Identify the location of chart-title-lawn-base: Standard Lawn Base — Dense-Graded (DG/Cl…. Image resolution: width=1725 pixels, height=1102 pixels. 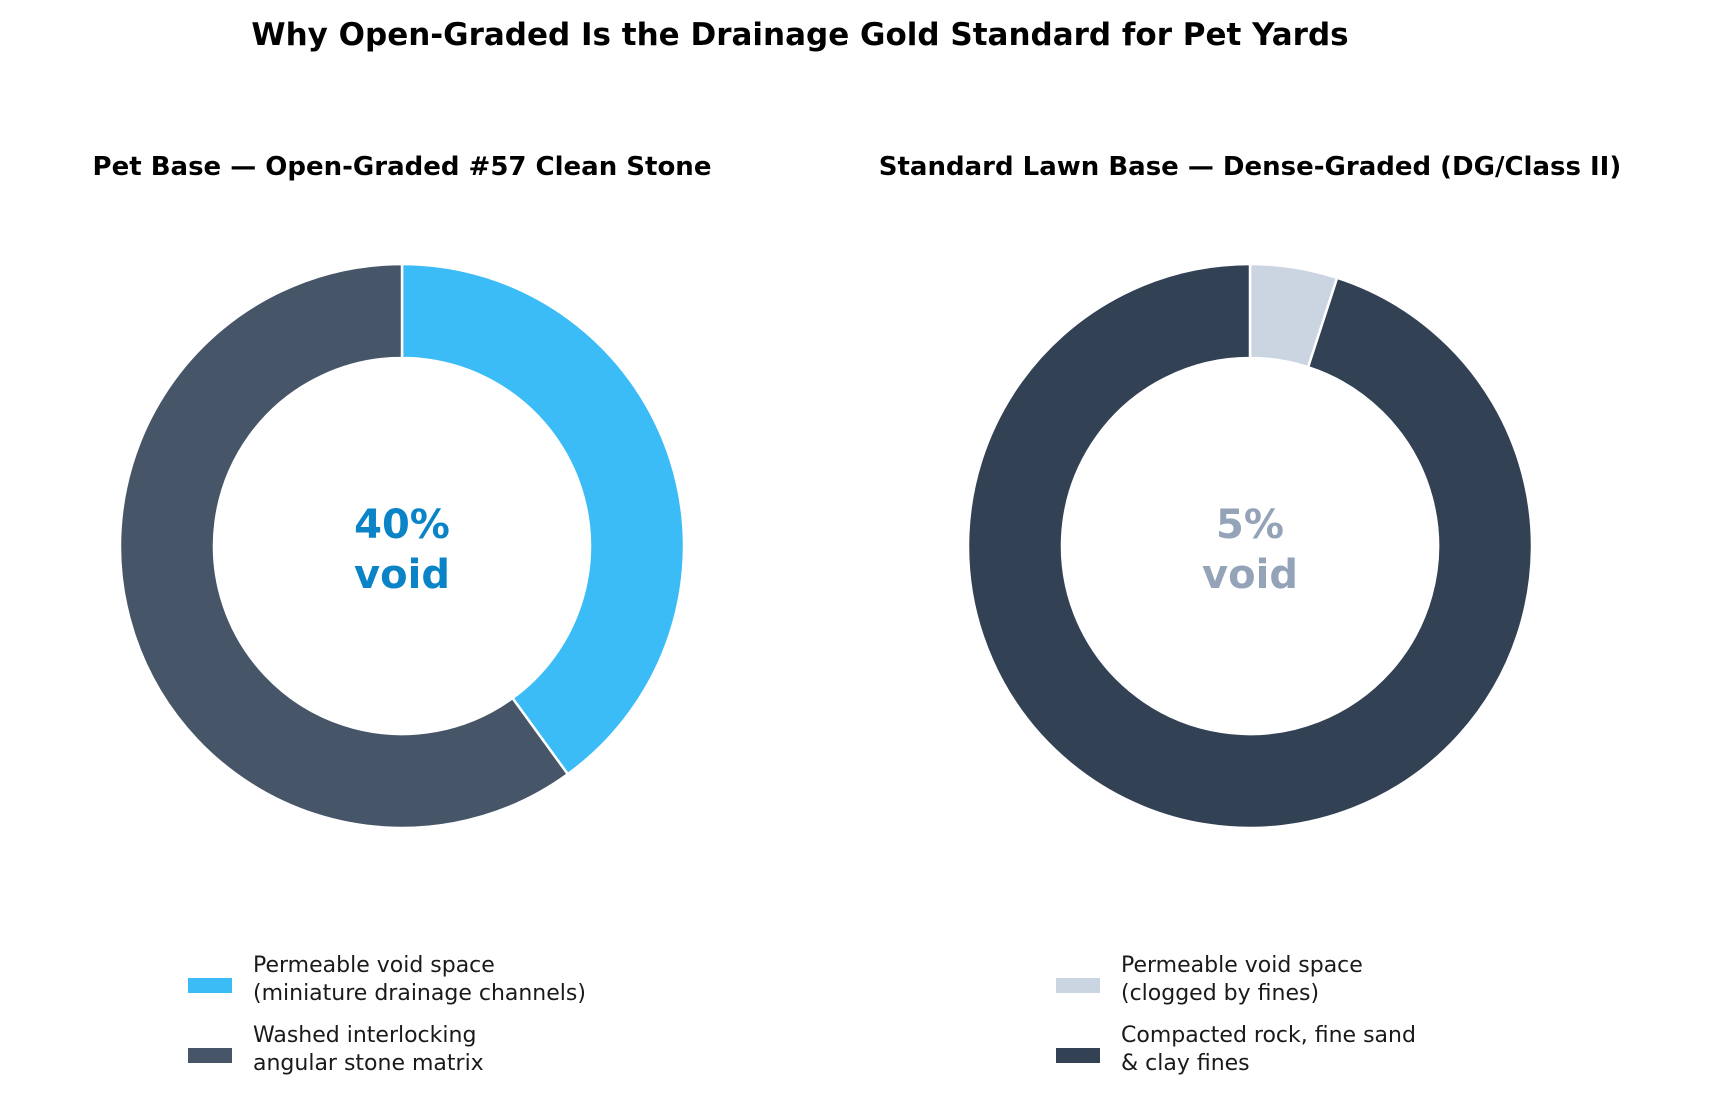
(1250, 167).